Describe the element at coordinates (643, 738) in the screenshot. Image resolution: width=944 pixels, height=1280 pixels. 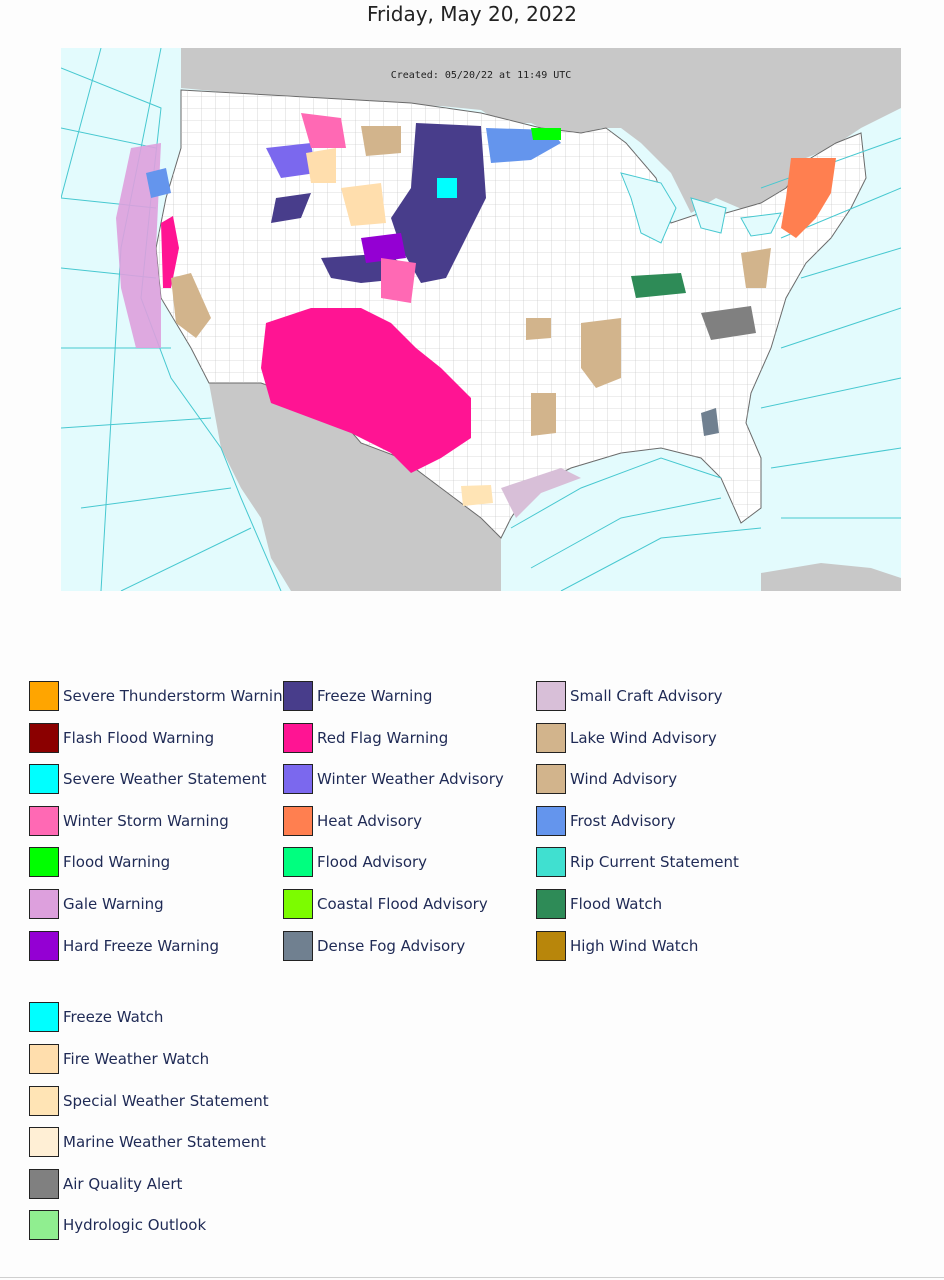
I see `legend-label: Lake Wind Advisory` at that location.